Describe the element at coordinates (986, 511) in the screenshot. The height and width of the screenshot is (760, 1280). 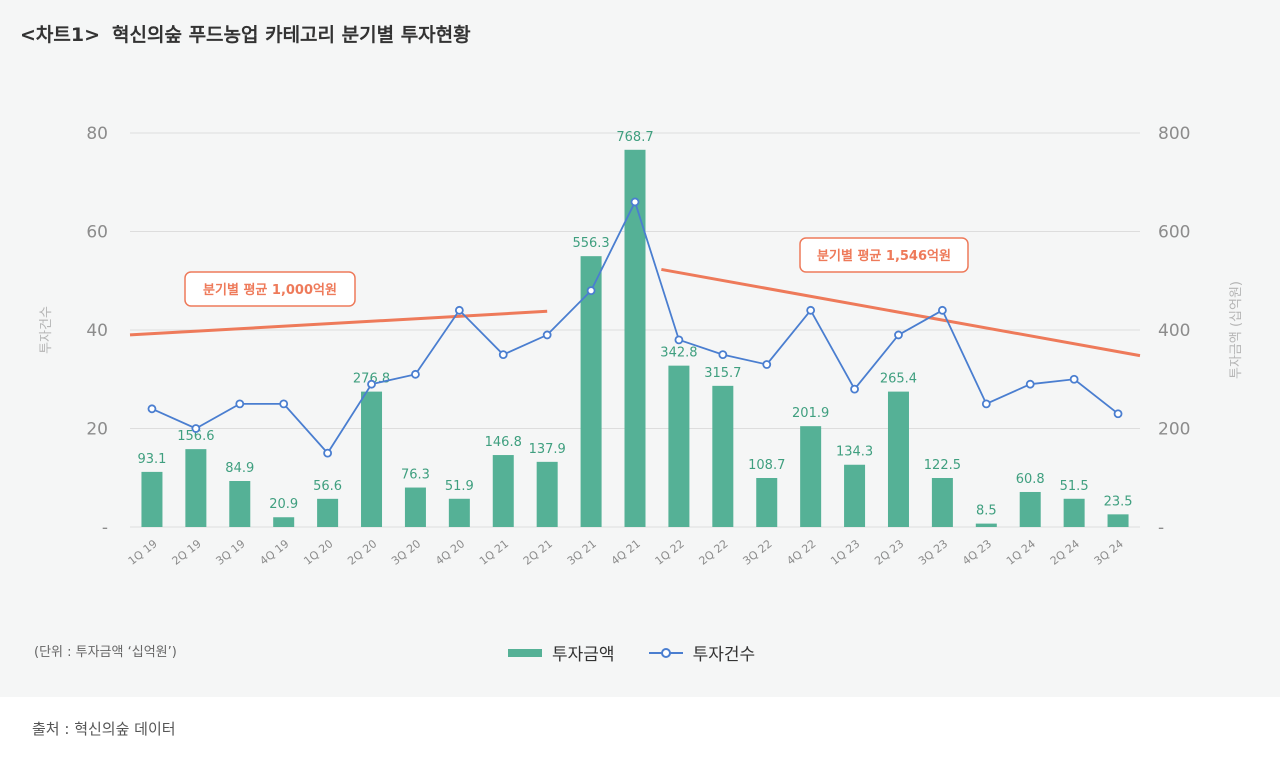
I see `bar-value-label: 8.5` at that location.